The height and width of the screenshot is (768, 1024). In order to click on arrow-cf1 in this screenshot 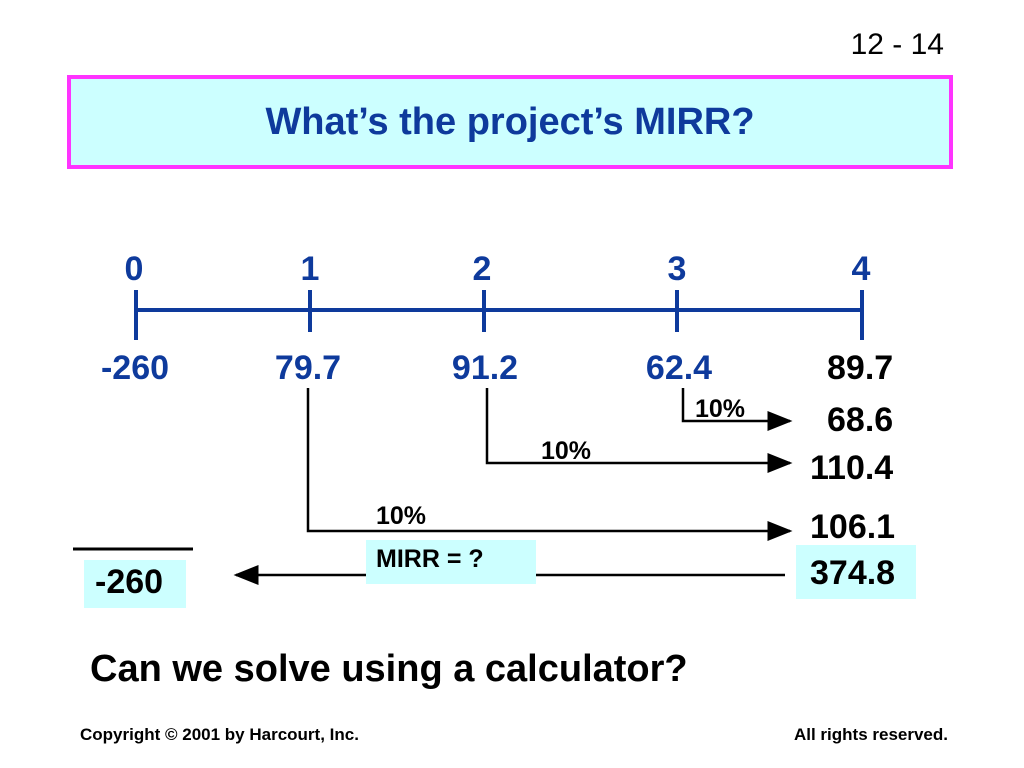, I will do `click(549, 464)`.